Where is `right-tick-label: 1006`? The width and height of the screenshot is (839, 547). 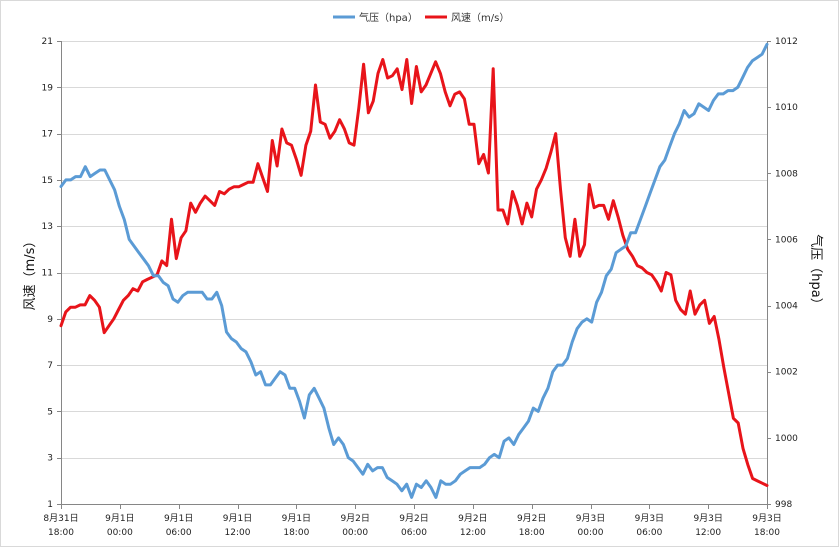 right-tick-label: 1006 is located at coordinates (786, 240).